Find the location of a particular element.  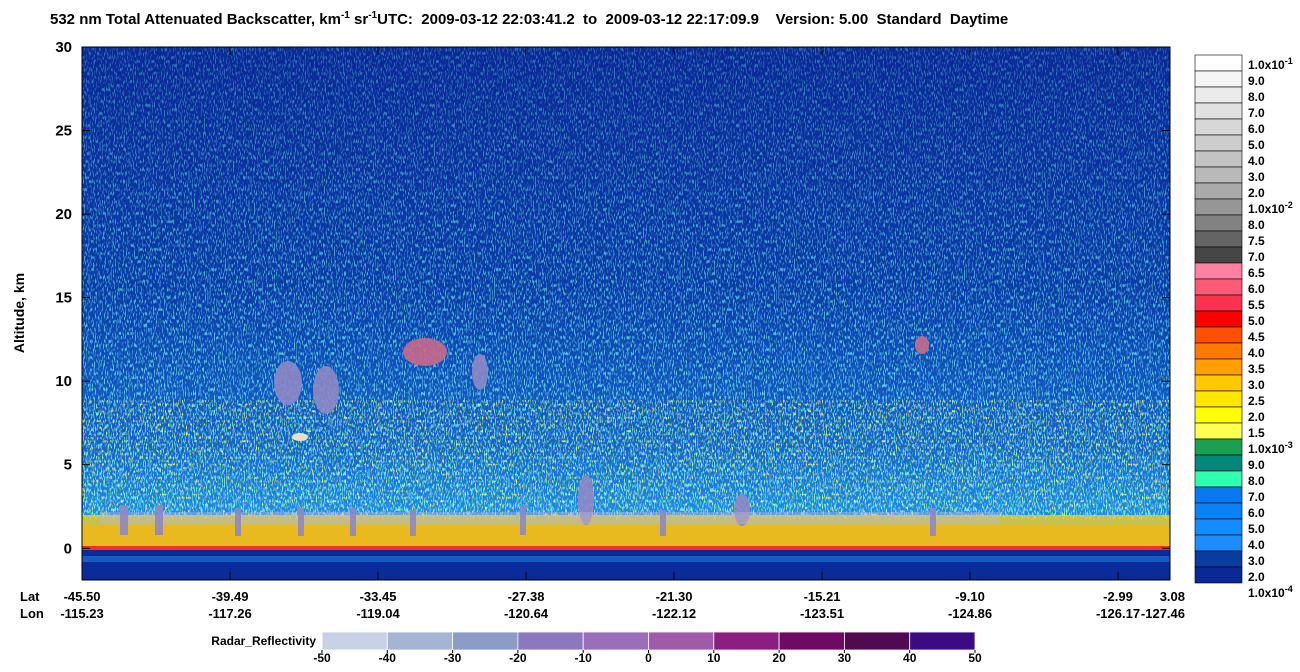

x-tick-label: 3.08 is located at coordinates (1172, 596).